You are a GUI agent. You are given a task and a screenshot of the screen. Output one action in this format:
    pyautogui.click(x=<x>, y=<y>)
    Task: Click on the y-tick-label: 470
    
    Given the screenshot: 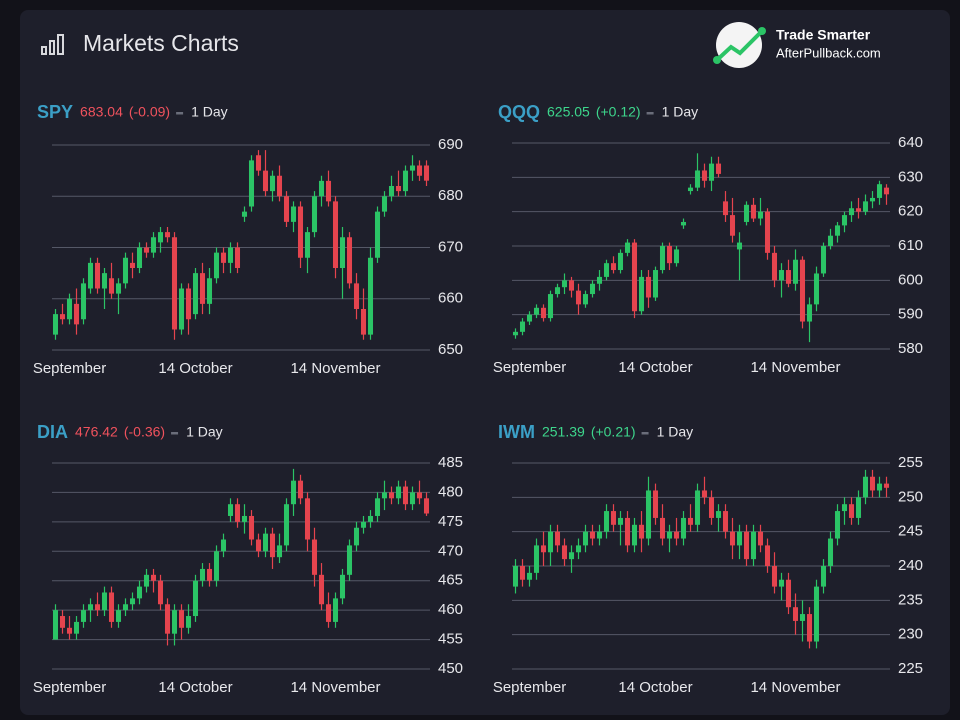 What is the action you would take?
    pyautogui.click(x=450, y=550)
    